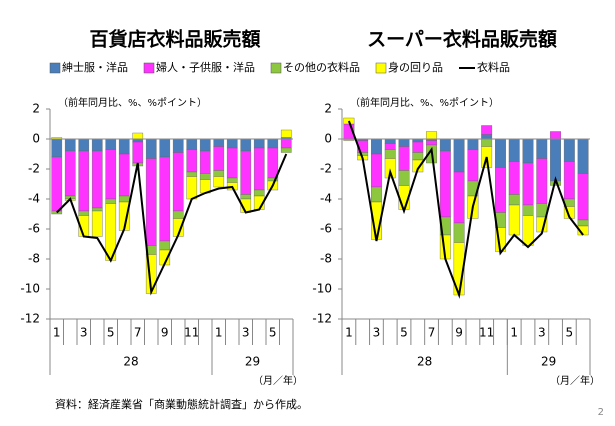 The height and width of the screenshot is (426, 615). I want to click on legend: 紳士服・洋品 婦人・子供服・洋品 その他の衣料品 身の回り品 衣料品, so click(279, 67).